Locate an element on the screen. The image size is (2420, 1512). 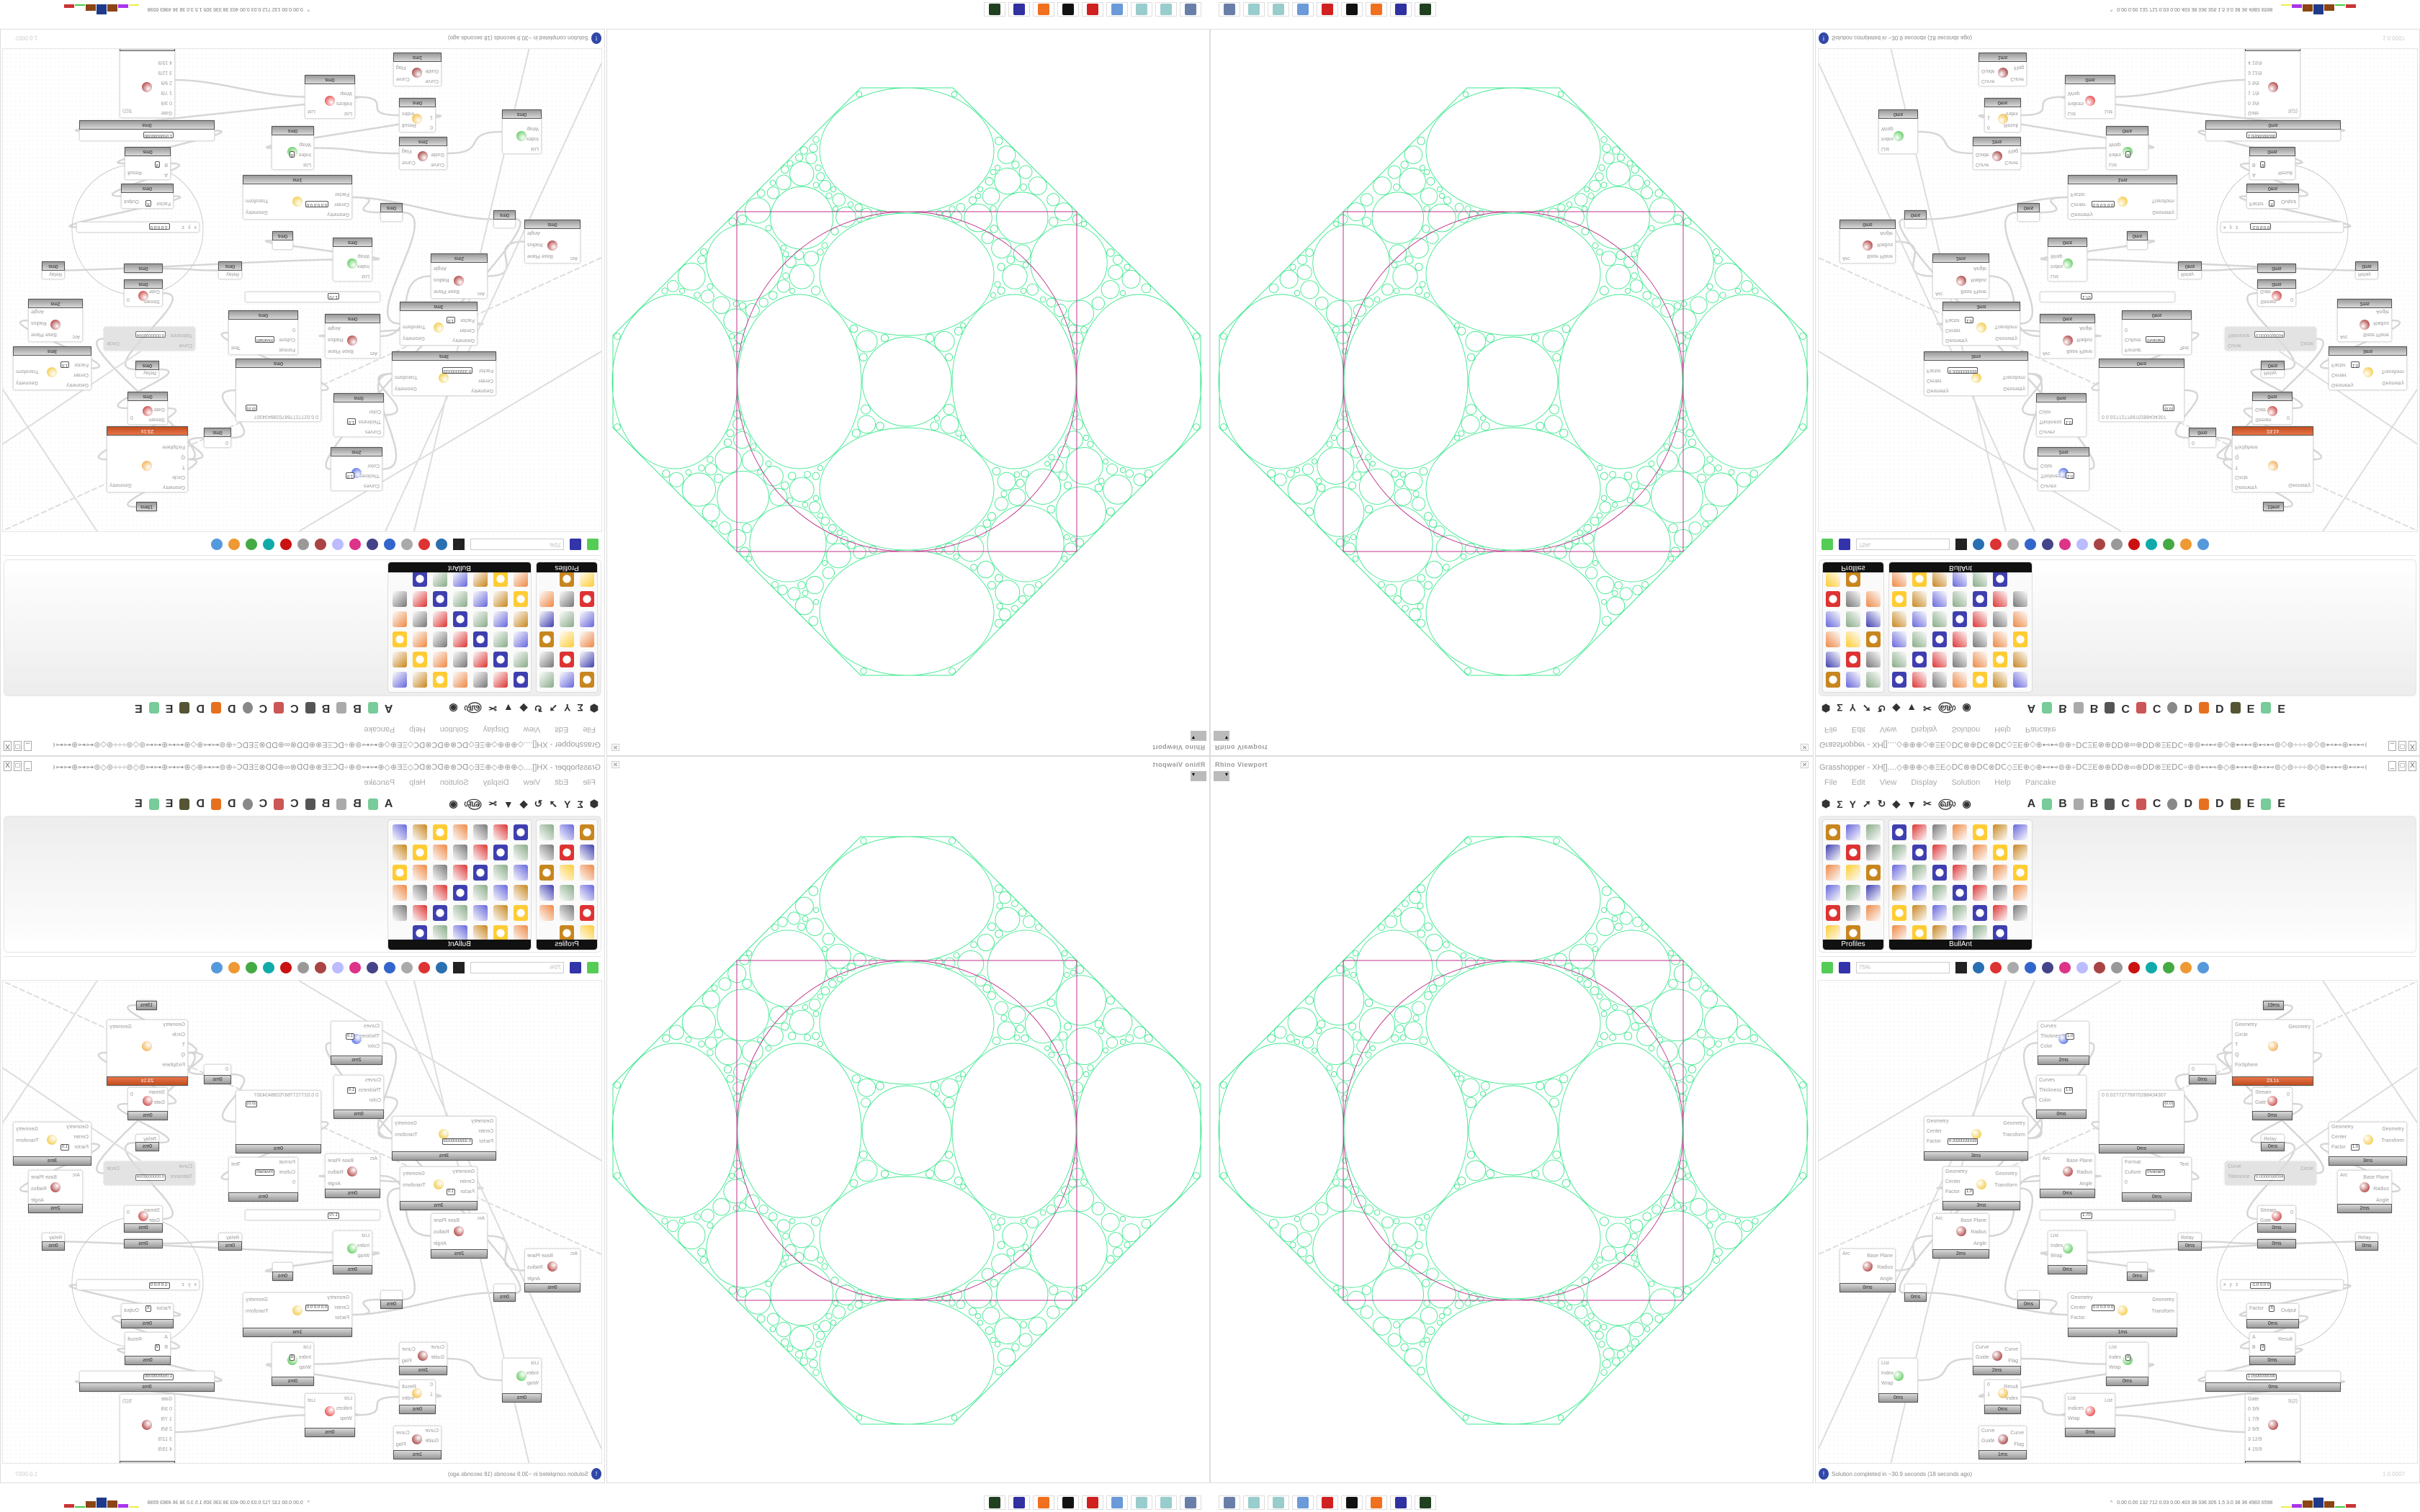
gem-icon is located at coordinates (286, 545).